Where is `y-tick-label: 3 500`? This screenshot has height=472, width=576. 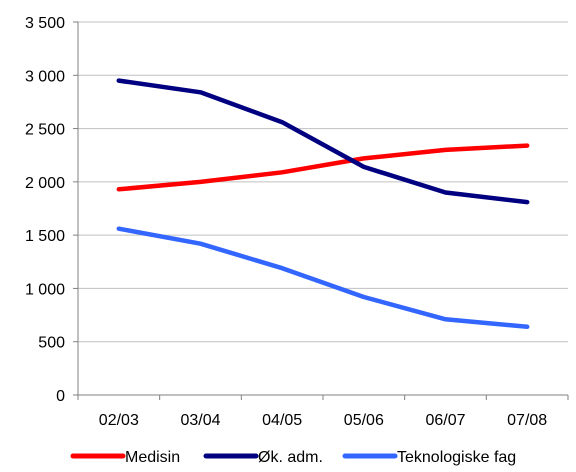
y-tick-label: 3 500 is located at coordinates (45, 23).